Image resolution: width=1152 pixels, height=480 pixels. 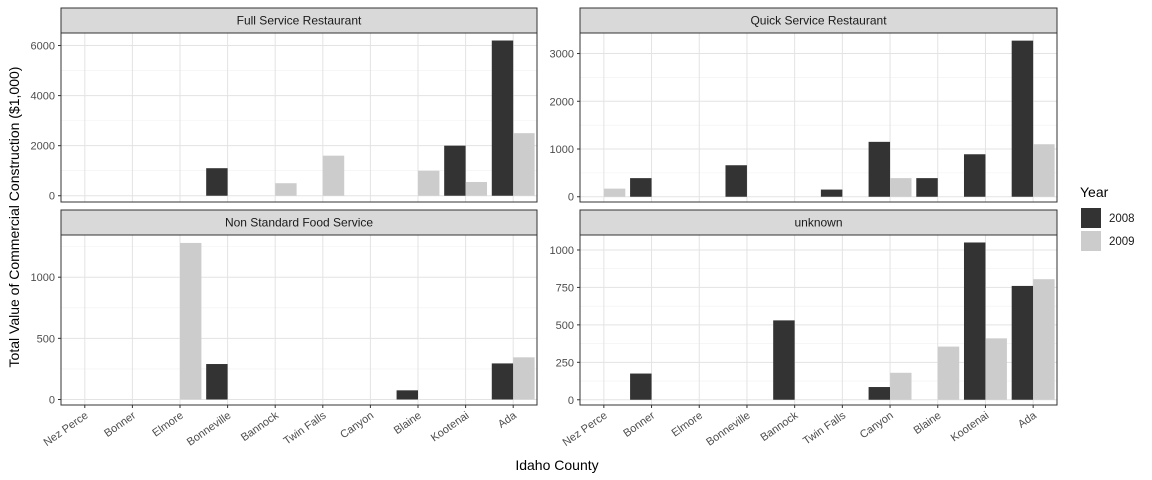 I want to click on y-tick-label: 6000, so click(x=43, y=47).